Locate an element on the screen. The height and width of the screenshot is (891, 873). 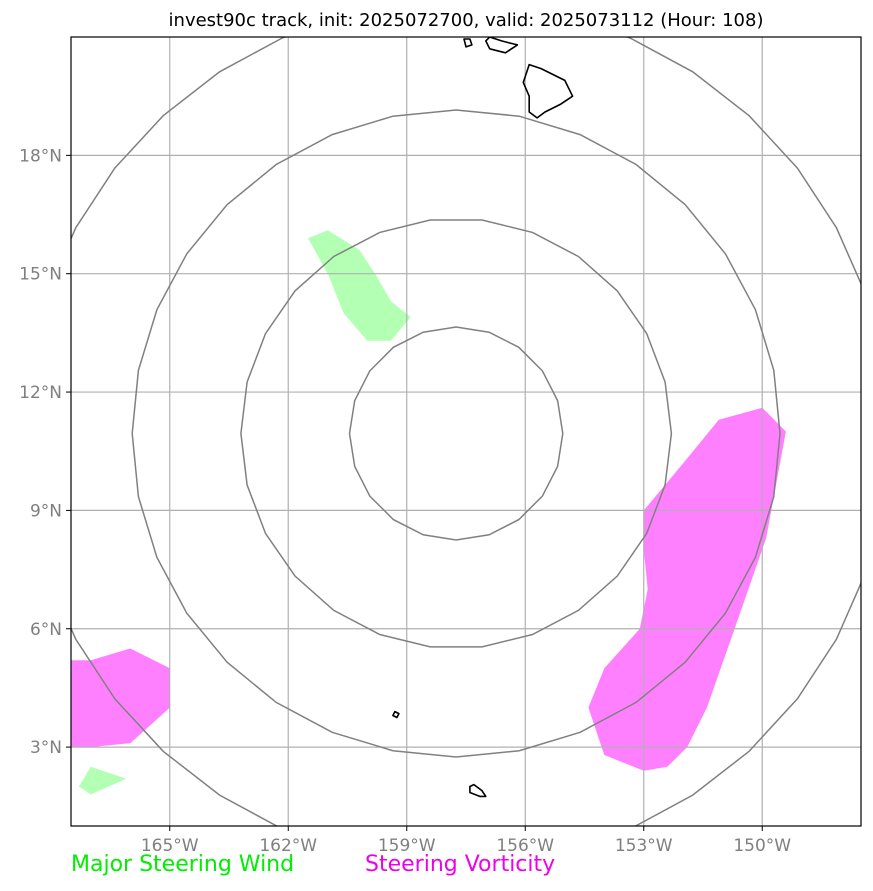
lat-tick-label: 9°N is located at coordinates (46, 511).